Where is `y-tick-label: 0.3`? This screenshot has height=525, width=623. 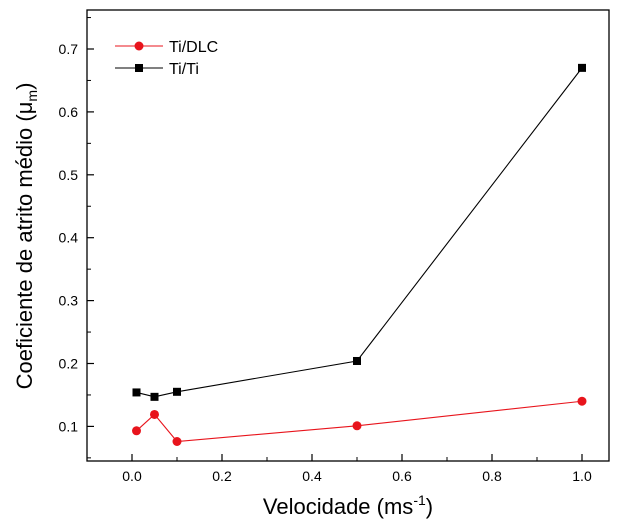 y-tick-label: 0.3 is located at coordinates (69, 301).